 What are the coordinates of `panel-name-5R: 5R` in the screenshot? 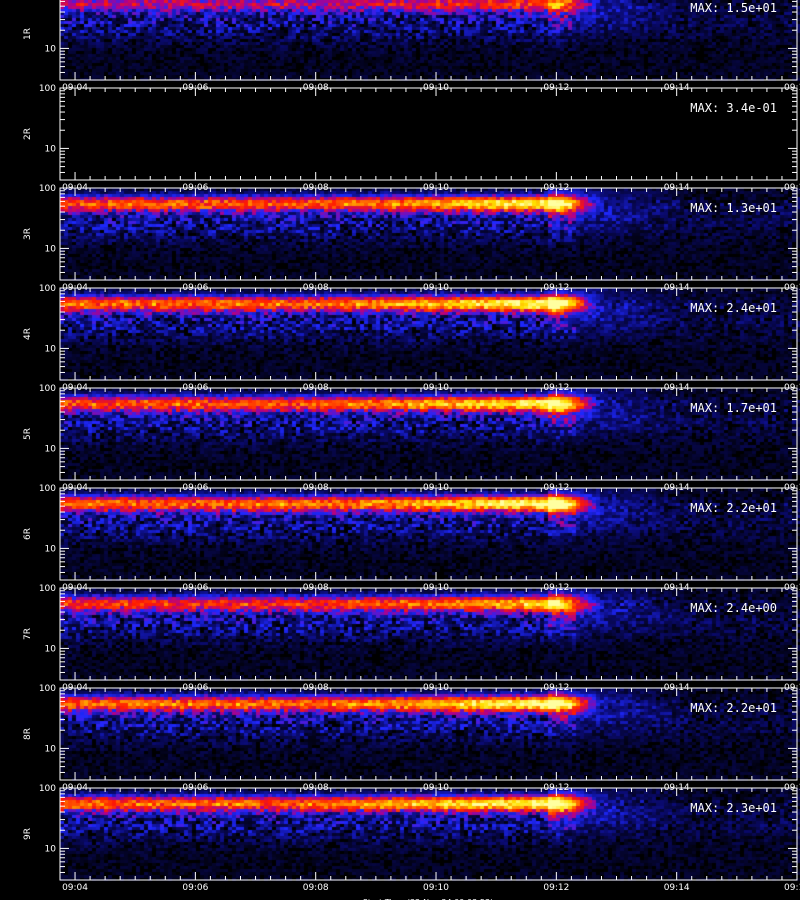 It's located at (28, 434).